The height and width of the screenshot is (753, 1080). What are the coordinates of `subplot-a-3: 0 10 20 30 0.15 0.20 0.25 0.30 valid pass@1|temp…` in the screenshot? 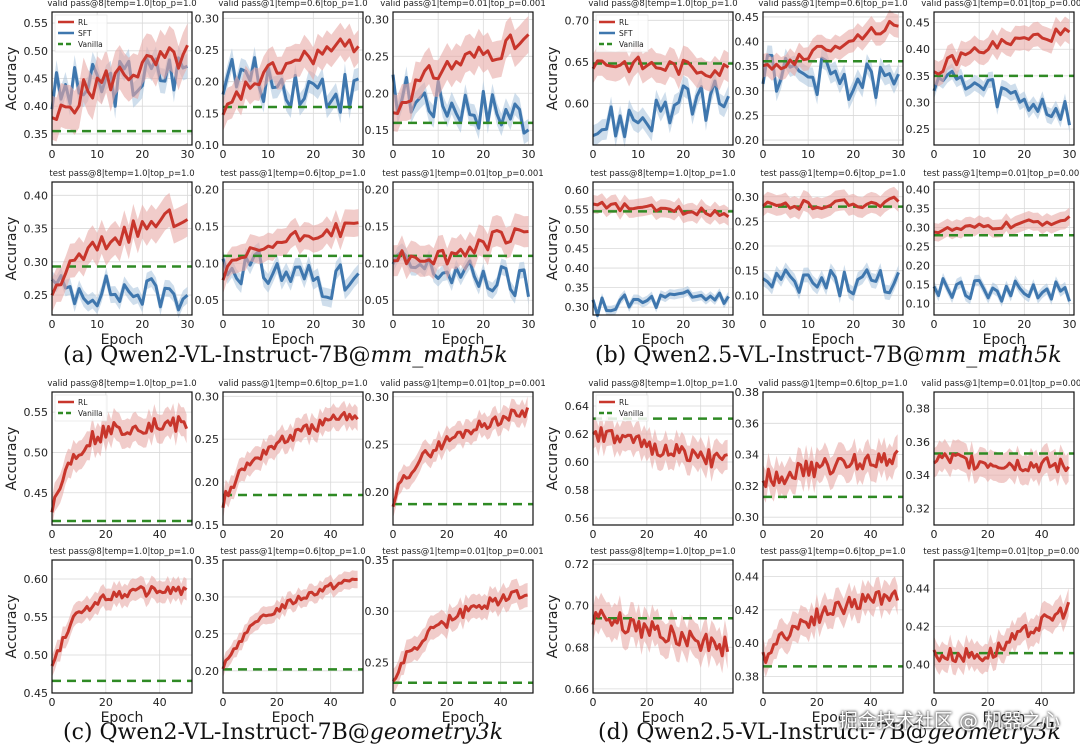 It's located at (455, 80).